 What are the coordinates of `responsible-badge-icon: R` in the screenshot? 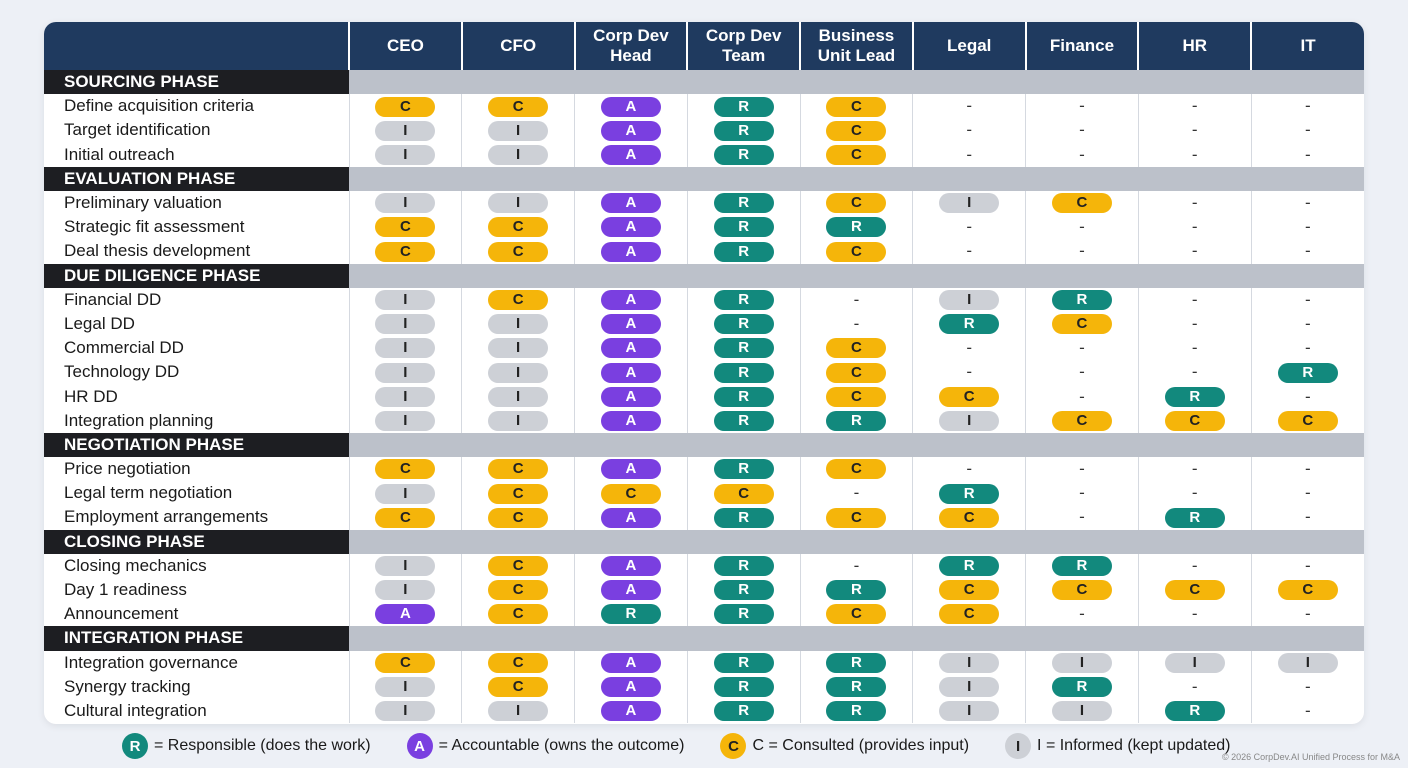 It's located at (135, 746).